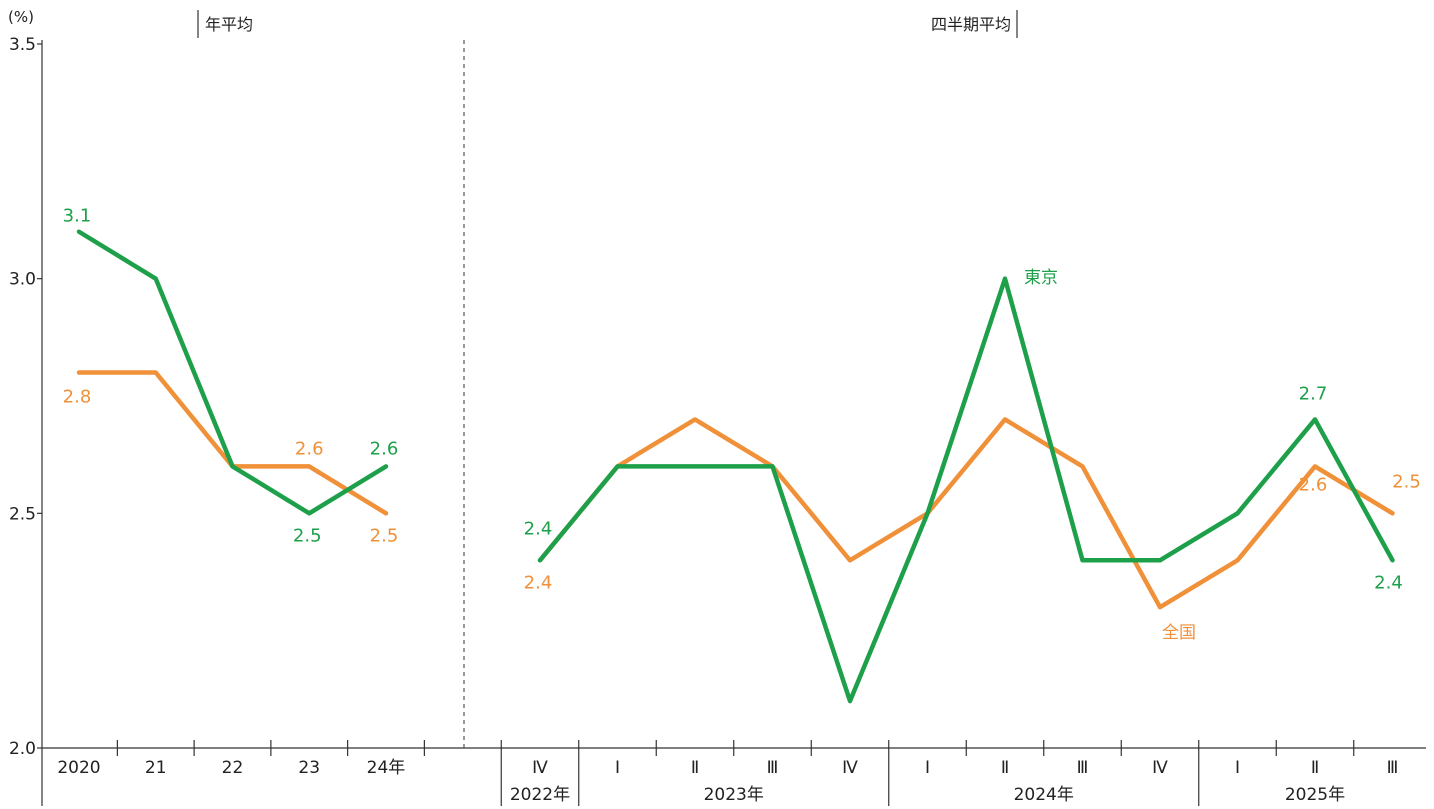 This screenshot has width=1434, height=809. I want to click on series-name-label: 全国, so click(1179, 633).